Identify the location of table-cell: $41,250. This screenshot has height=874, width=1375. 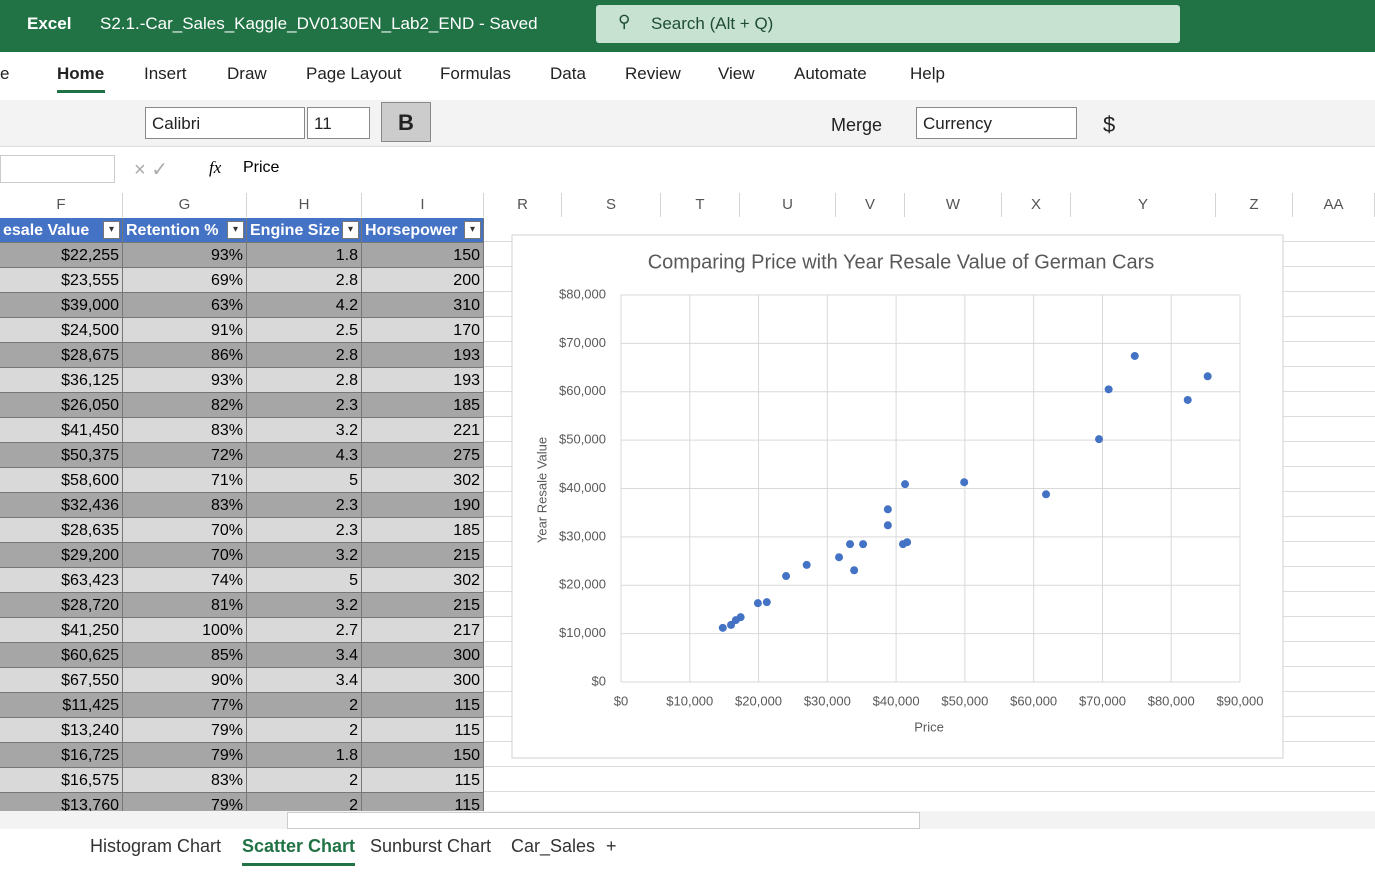
(61, 630).